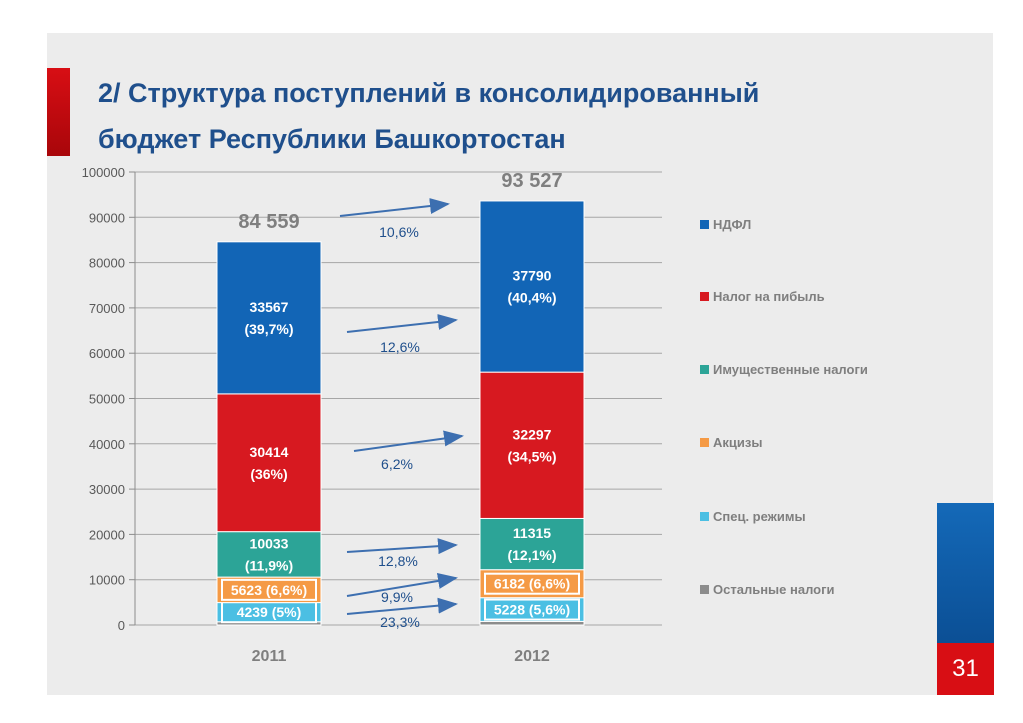 The height and width of the screenshot is (723, 1023). I want to click on data-label: (39,7%), so click(268, 329).